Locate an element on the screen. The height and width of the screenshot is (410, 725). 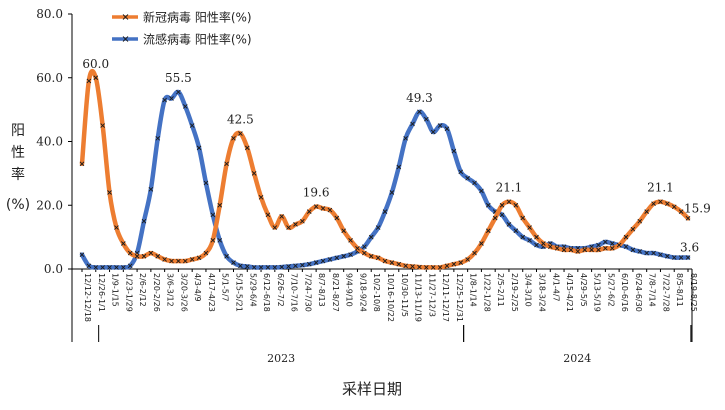
x-tick-label: 3/20-3/26 is located at coordinates (183, 292).